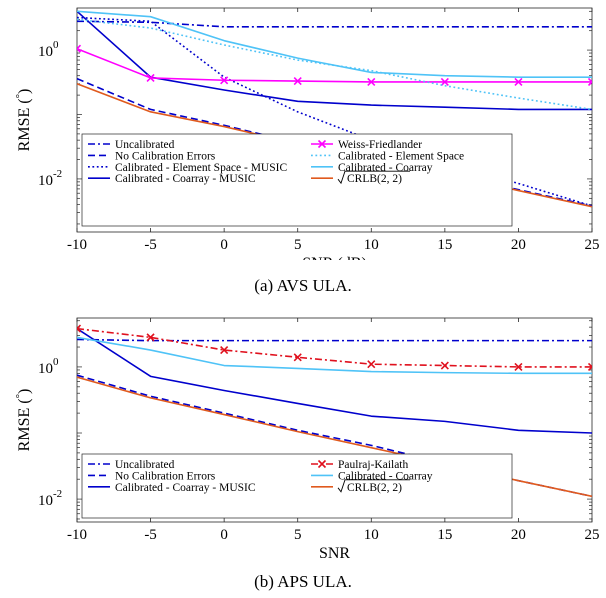 This screenshot has height=598, width=606. I want to click on series-line-ces, so click(334, 64).